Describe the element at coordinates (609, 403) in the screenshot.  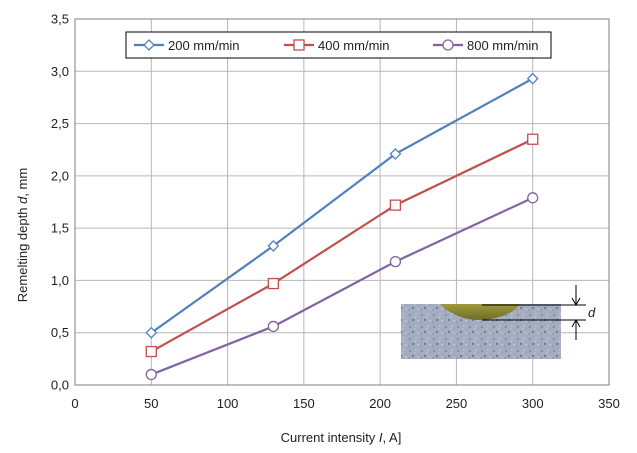
I see `x-tick-label: 350` at that location.